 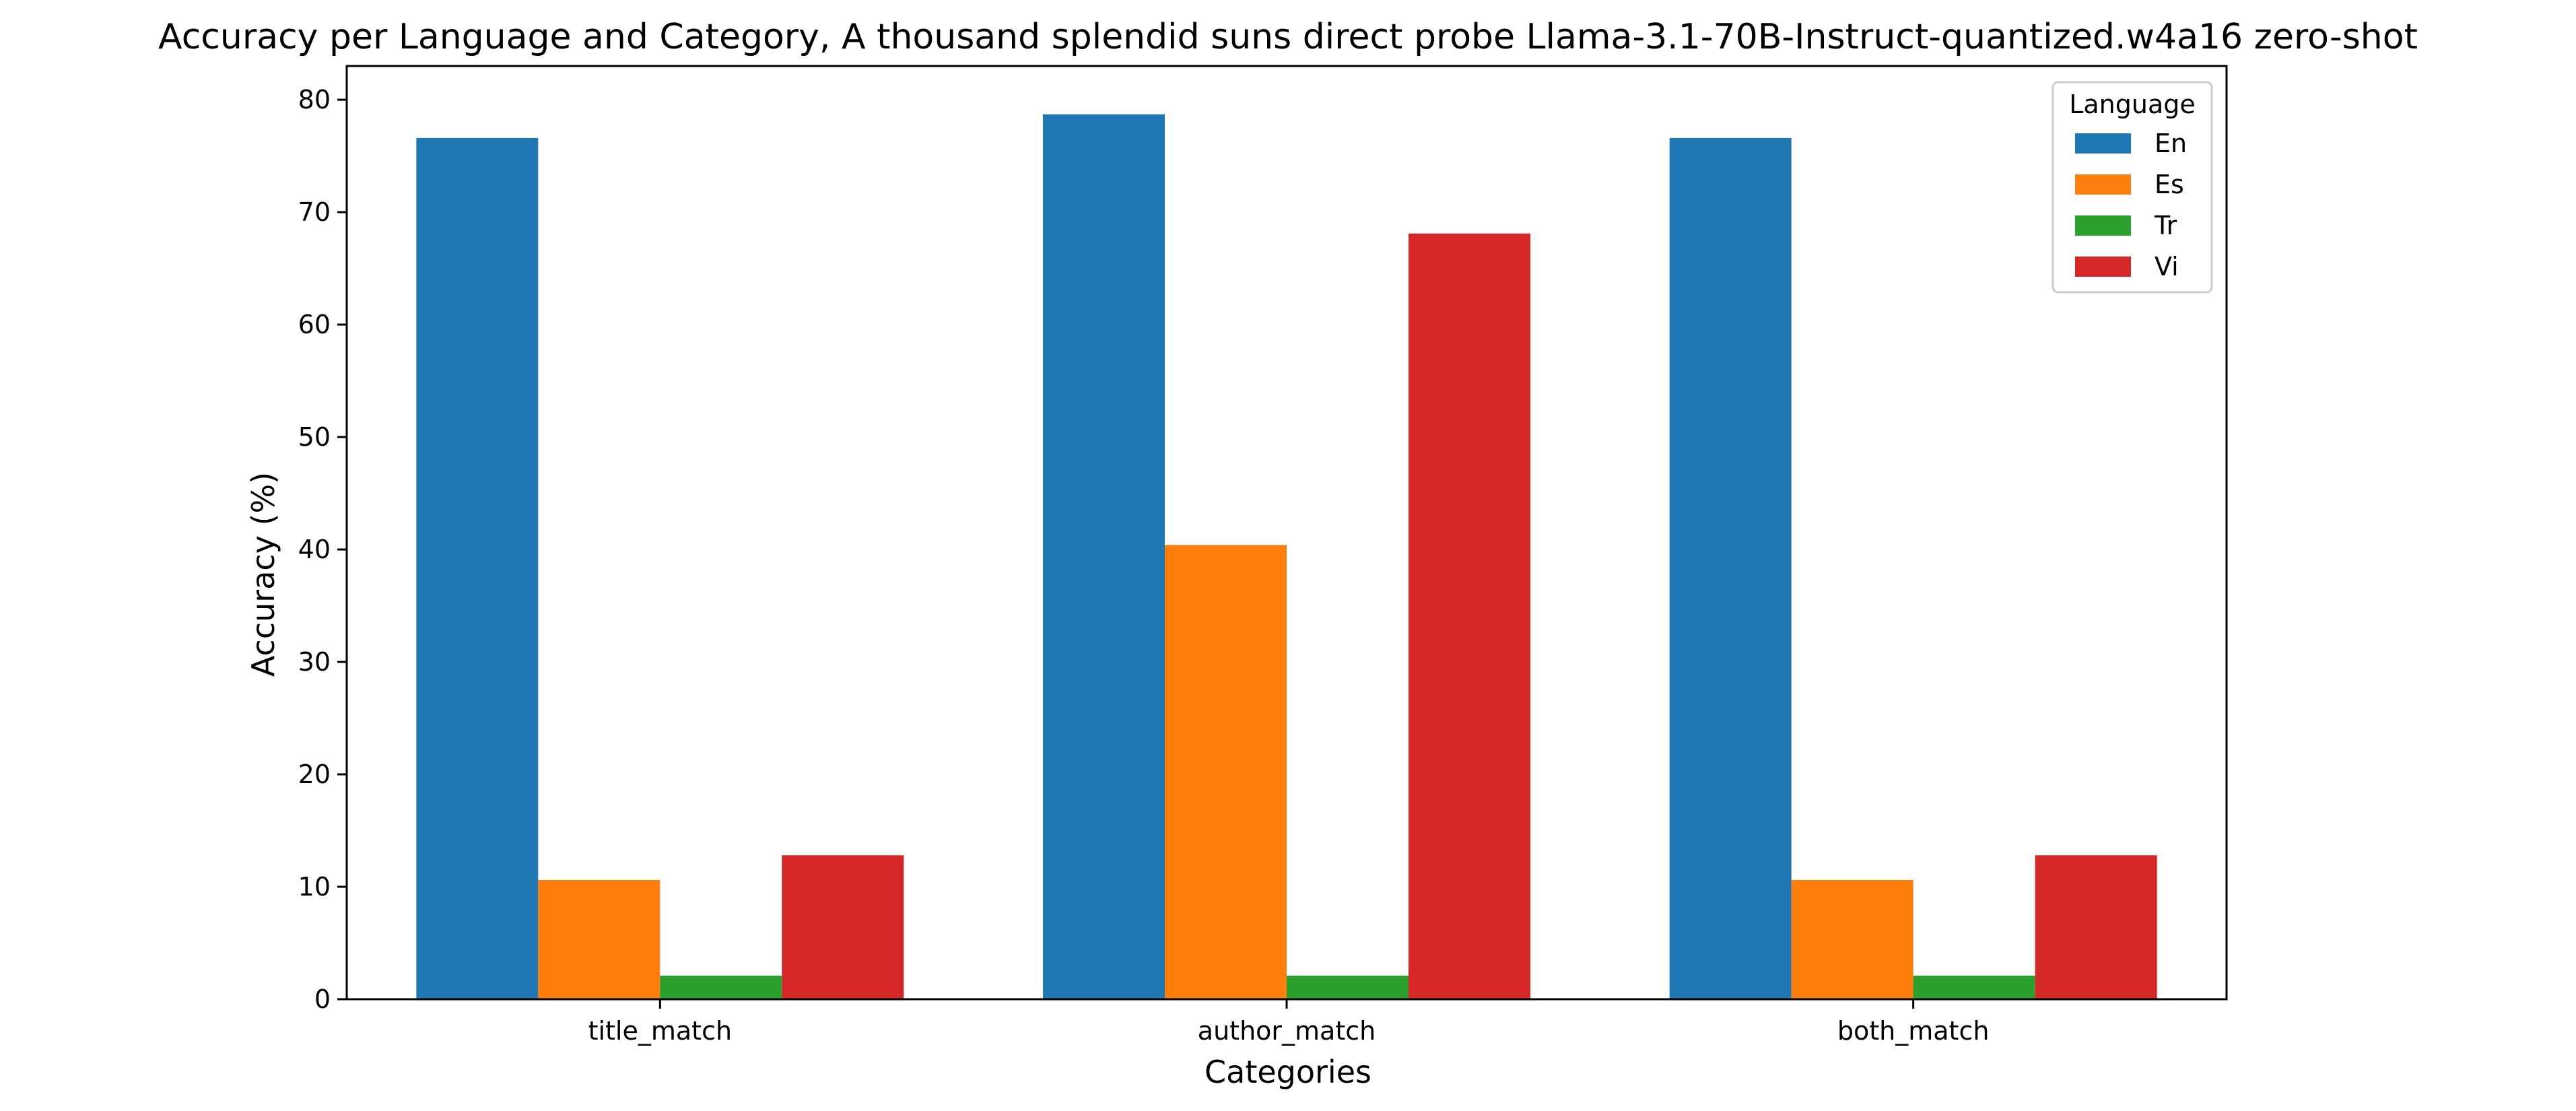 What do you see at coordinates (1287, 1031) in the screenshot?
I see `x-tick-label: author_match` at bounding box center [1287, 1031].